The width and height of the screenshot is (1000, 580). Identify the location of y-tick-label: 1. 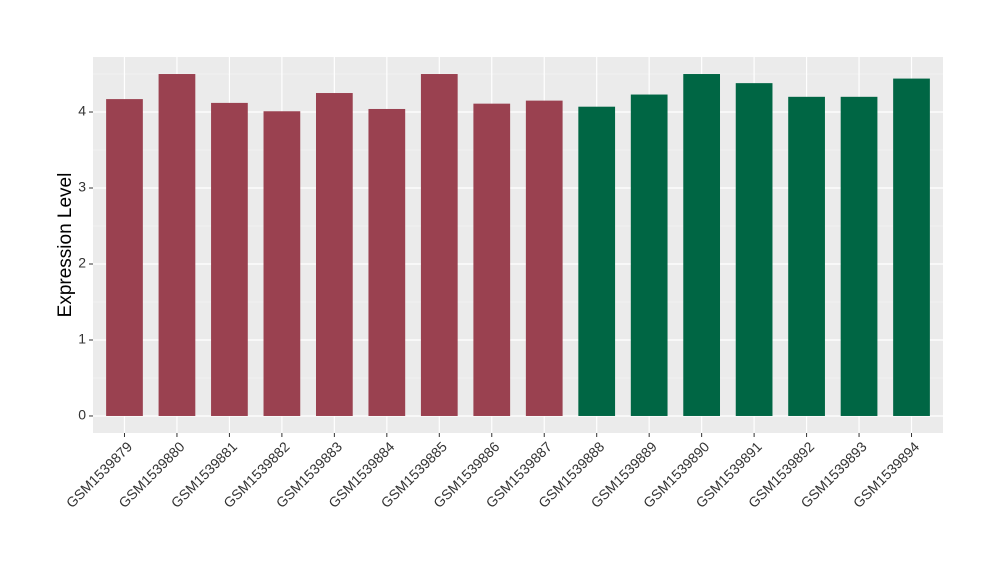
(82, 339).